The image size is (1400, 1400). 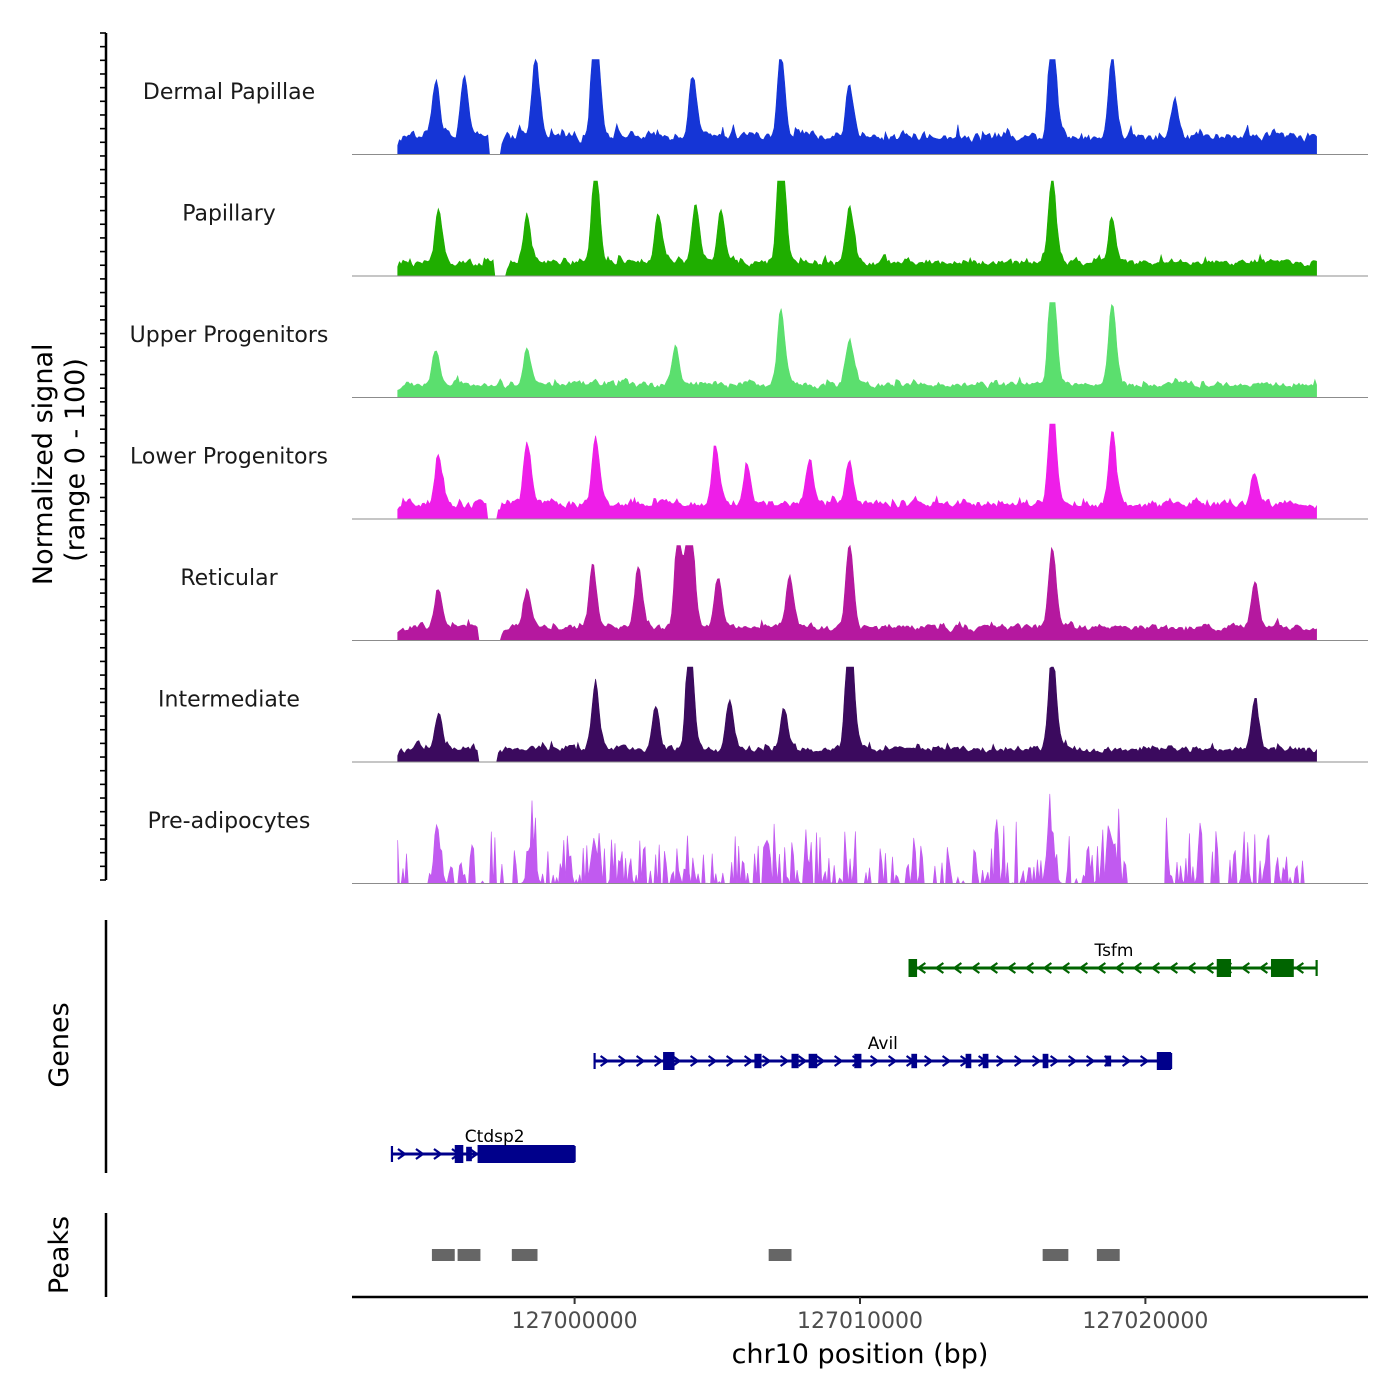 I want to click on gene-label-tsfm: Tsfm, so click(x=1114, y=951).